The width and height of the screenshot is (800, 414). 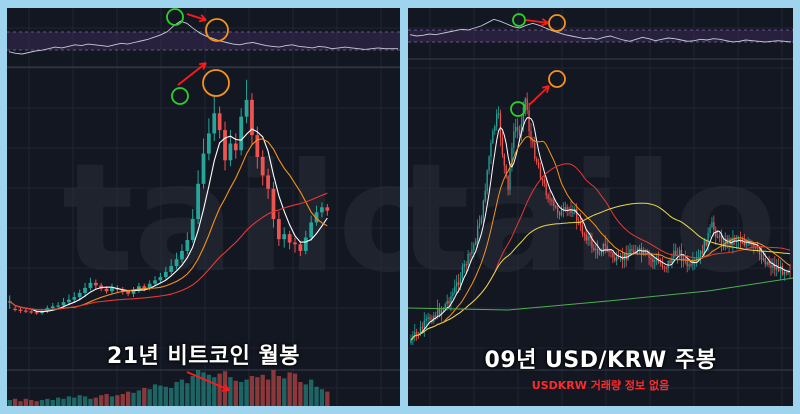 I want to click on volume-decline-arrow-head, so click(x=225, y=387).